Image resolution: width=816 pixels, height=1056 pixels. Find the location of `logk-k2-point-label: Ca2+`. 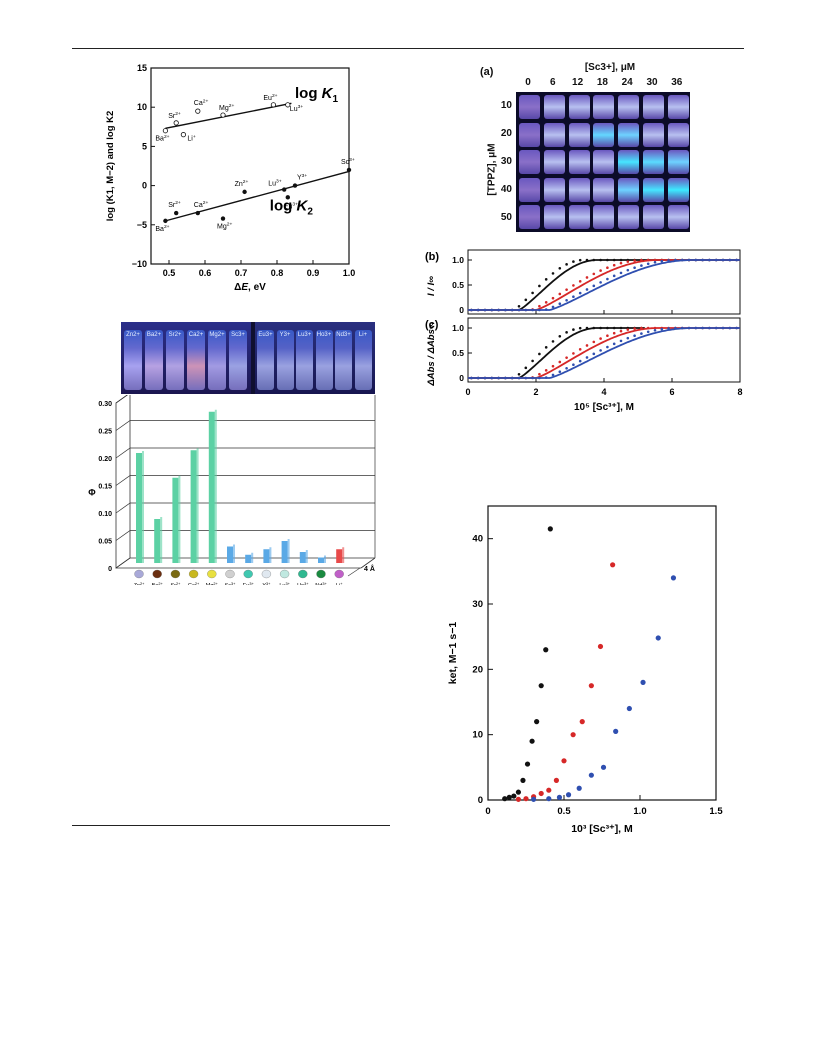

logk-k2-point-label: Ca2+ is located at coordinates (201, 204).